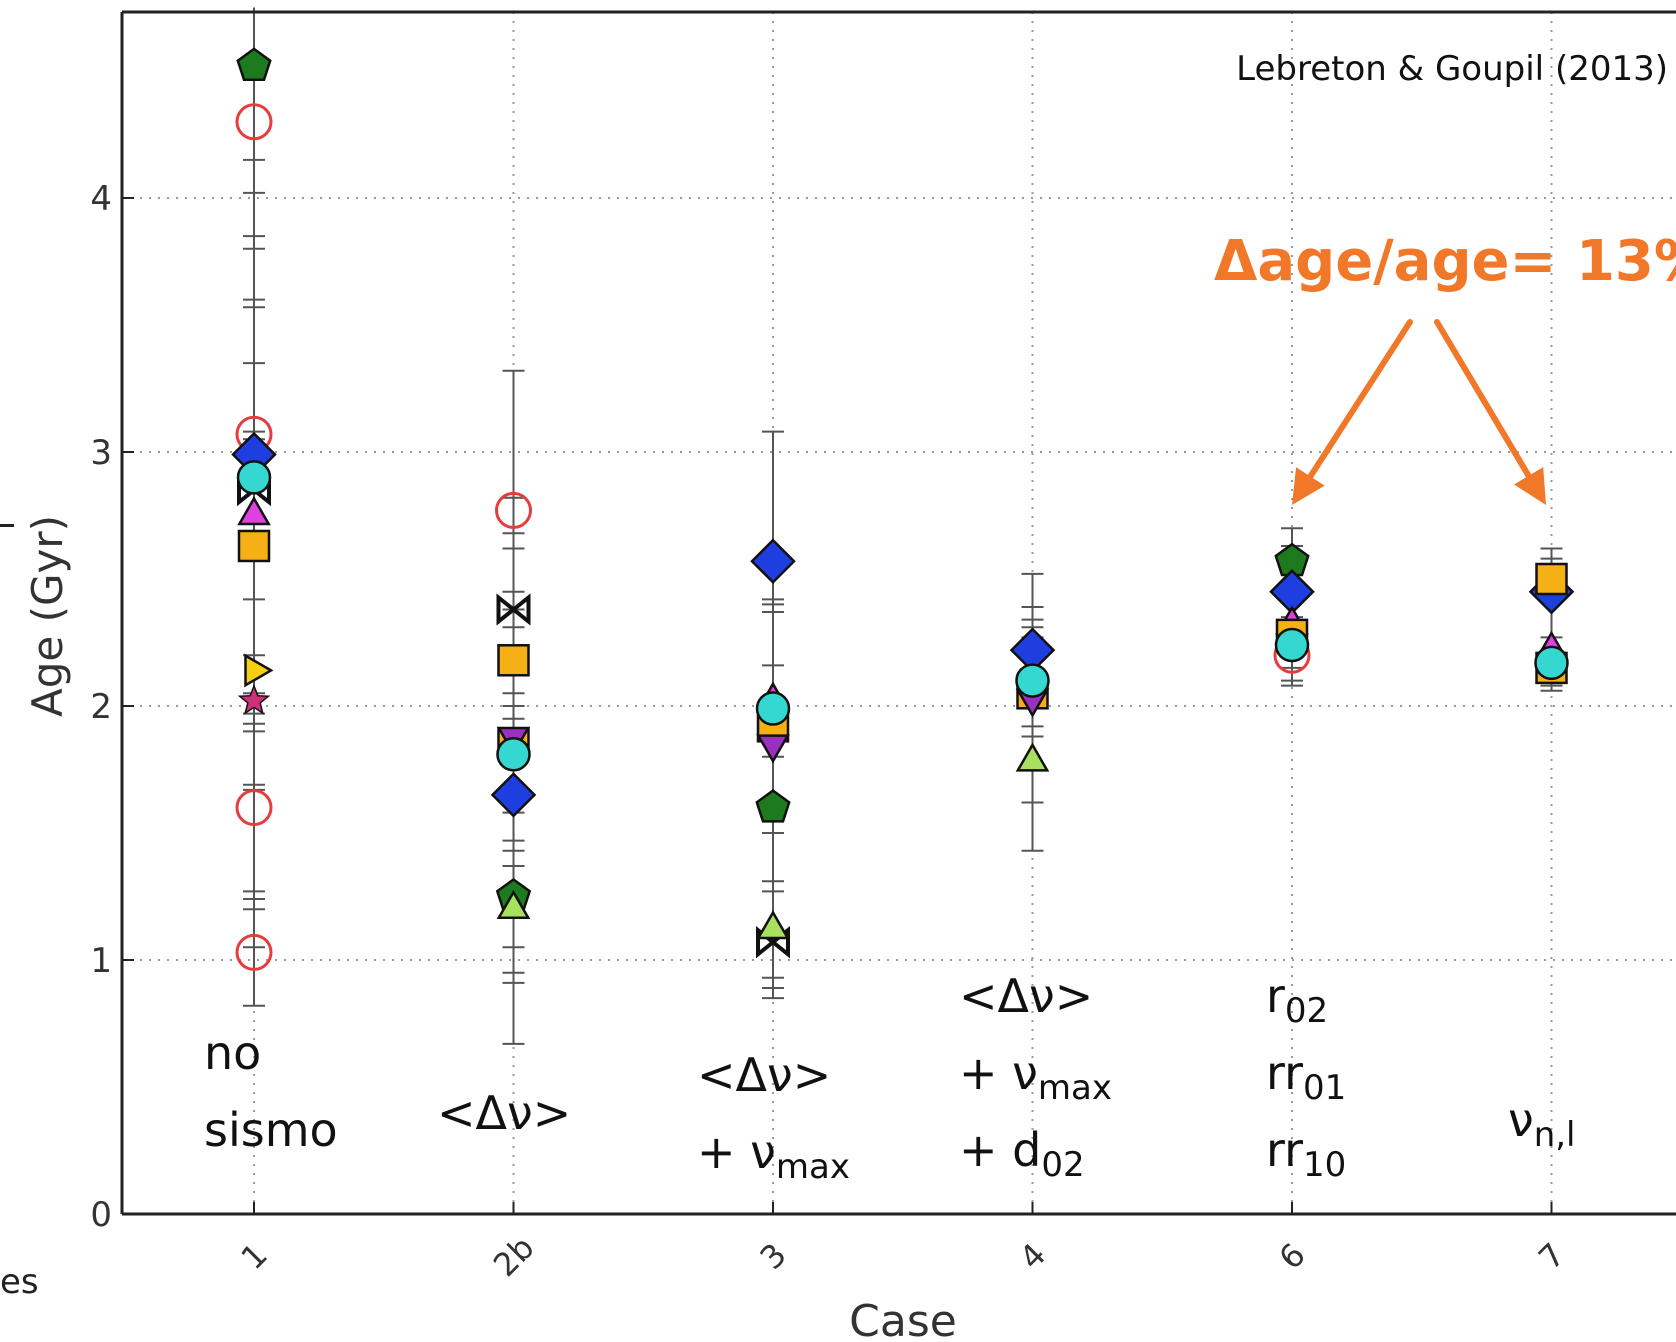 The height and width of the screenshot is (1342, 1676). What do you see at coordinates (101, 453) in the screenshot?
I see `y-tick-label: 3` at bounding box center [101, 453].